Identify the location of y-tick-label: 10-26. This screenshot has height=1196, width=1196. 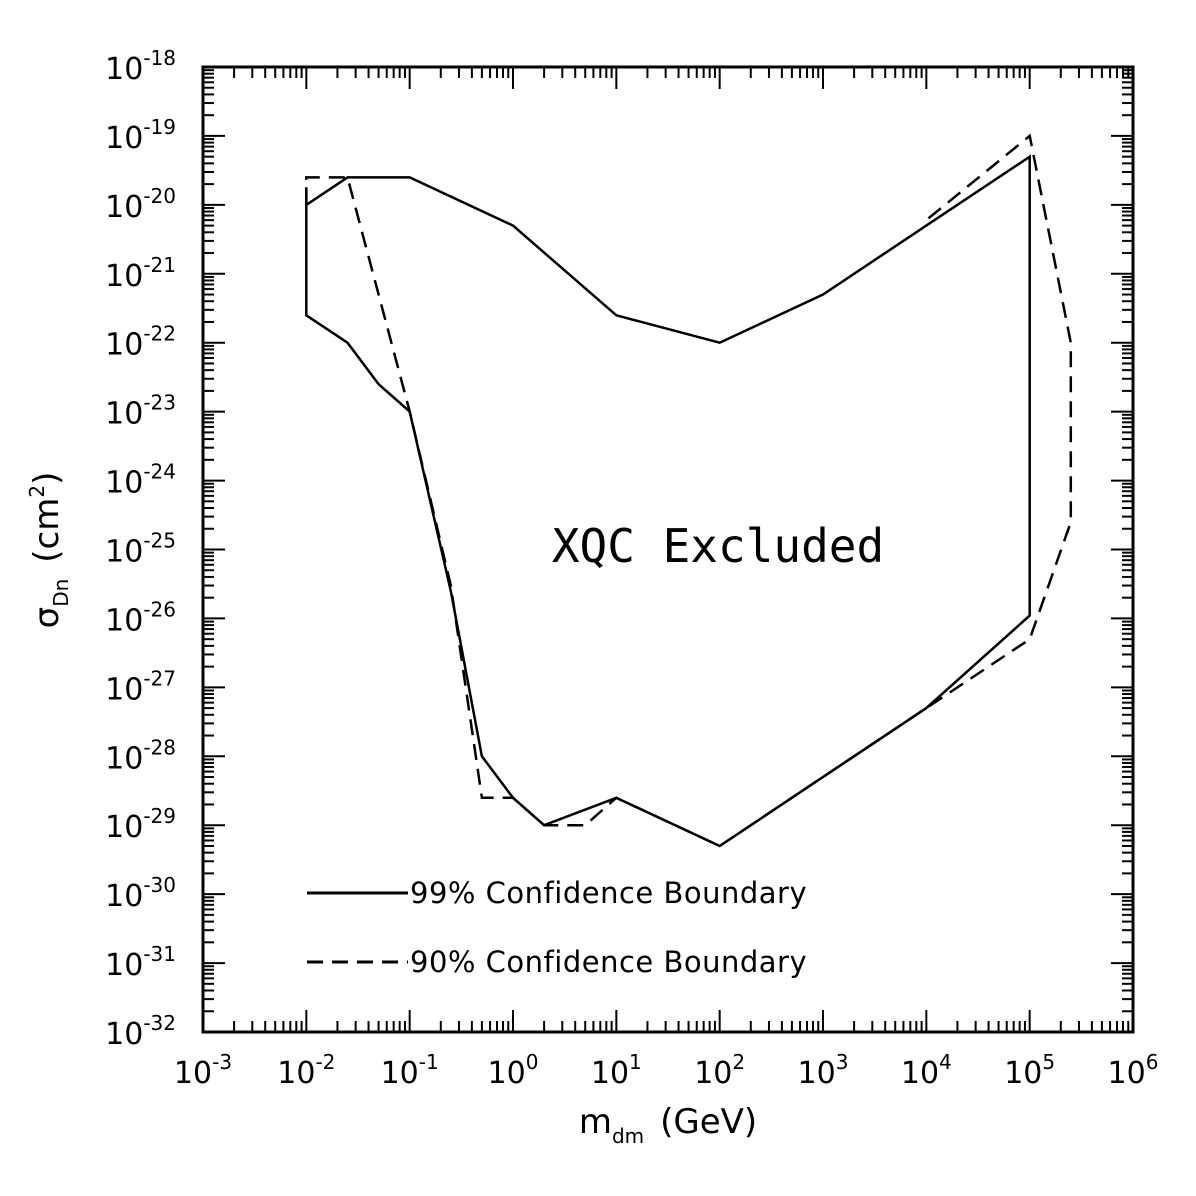
(140, 617).